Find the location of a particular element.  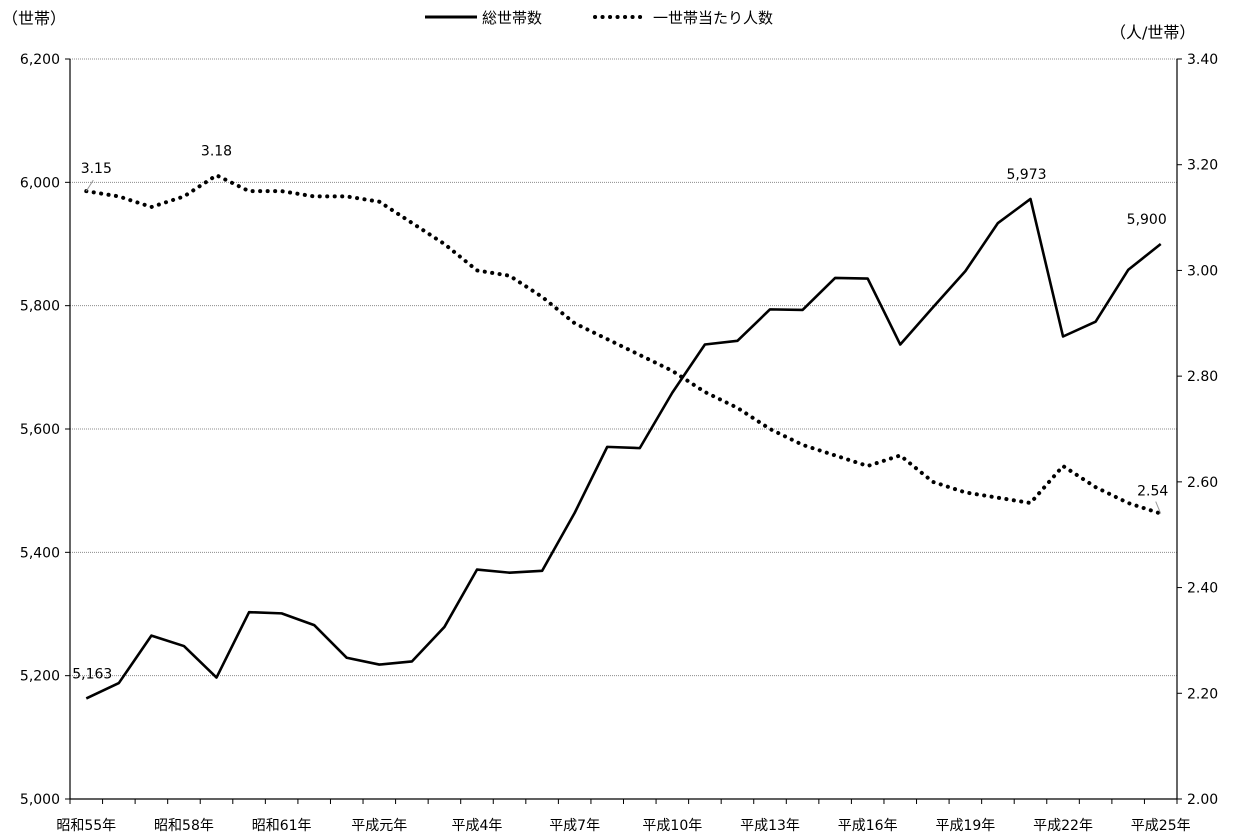

left-axis-ticks: 5,000 5,200 5,400 5,600 5,800 6,000 6,200 is located at coordinates (45, 430).